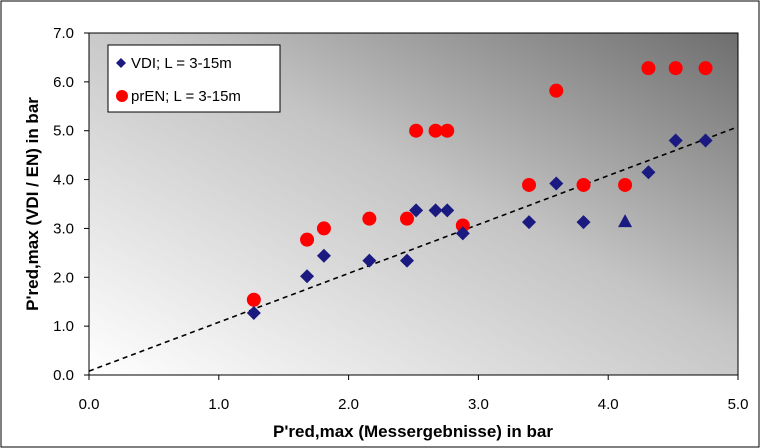 This screenshot has height=448, width=760. What do you see at coordinates (63, 228) in the screenshot?
I see `y-tick-label: 3.0` at bounding box center [63, 228].